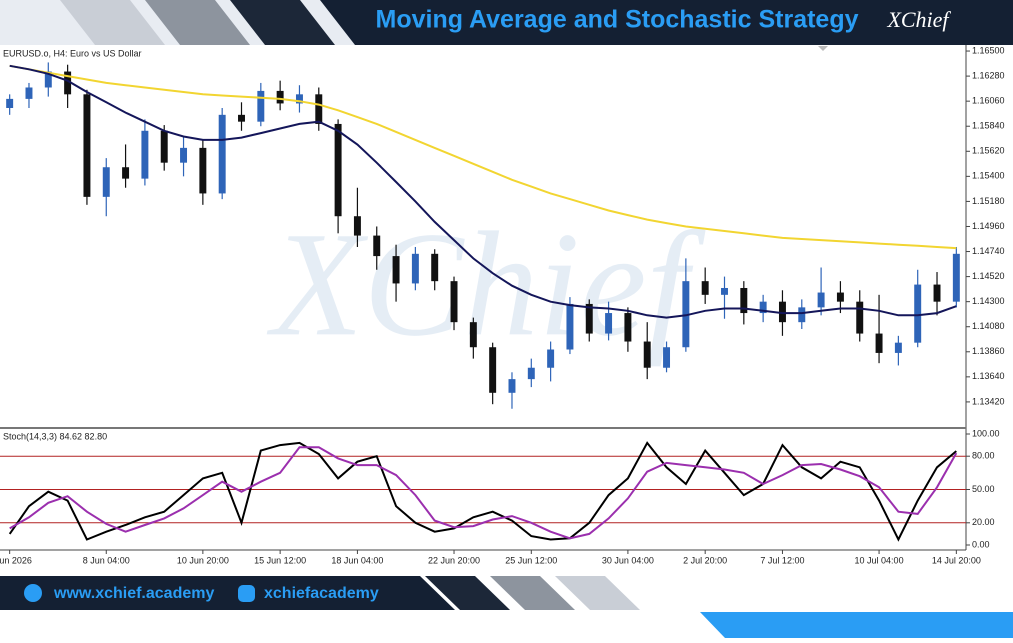 The height and width of the screenshot is (643, 1013). Describe the element at coordinates (988, 75) in the screenshot. I see `y-tick-label: 1.16280` at that location.